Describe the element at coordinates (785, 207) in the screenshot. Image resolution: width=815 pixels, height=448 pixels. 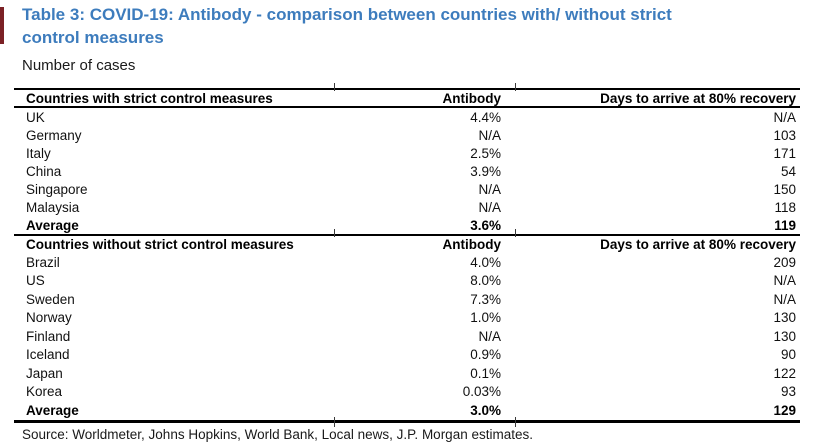
I see `days-cell: 118` at that location.